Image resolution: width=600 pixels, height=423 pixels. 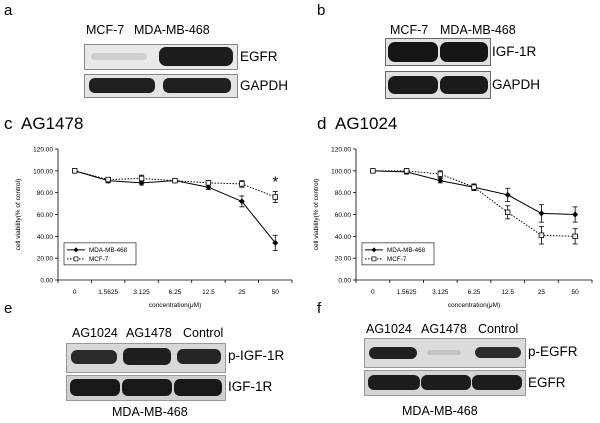 What do you see at coordinates (497, 382) in the screenshot?
I see `band-egfr-f-control` at bounding box center [497, 382].